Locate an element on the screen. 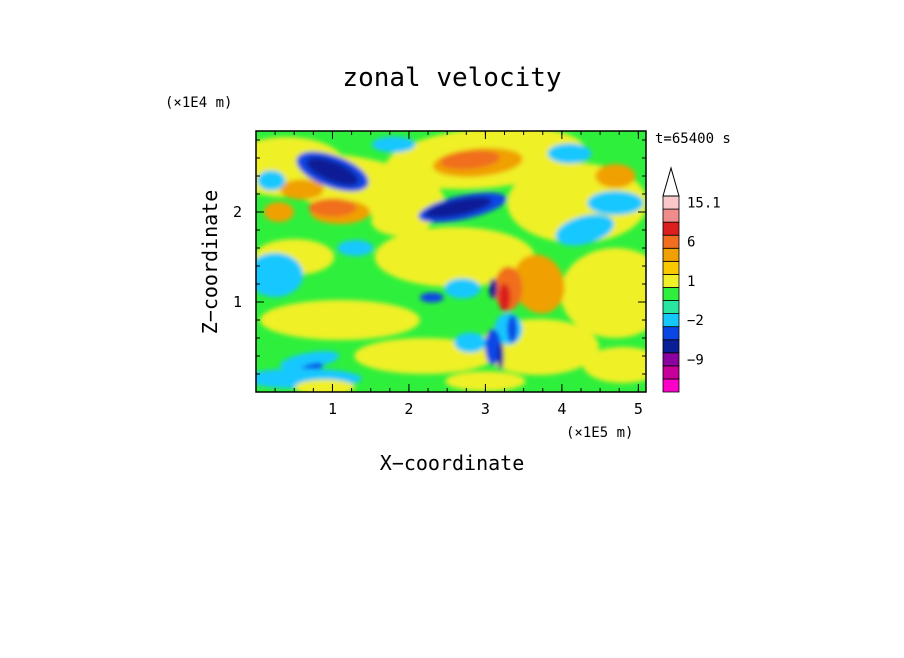 The width and height of the screenshot is (904, 658). time-label: t=65400 s is located at coordinates (693, 139).